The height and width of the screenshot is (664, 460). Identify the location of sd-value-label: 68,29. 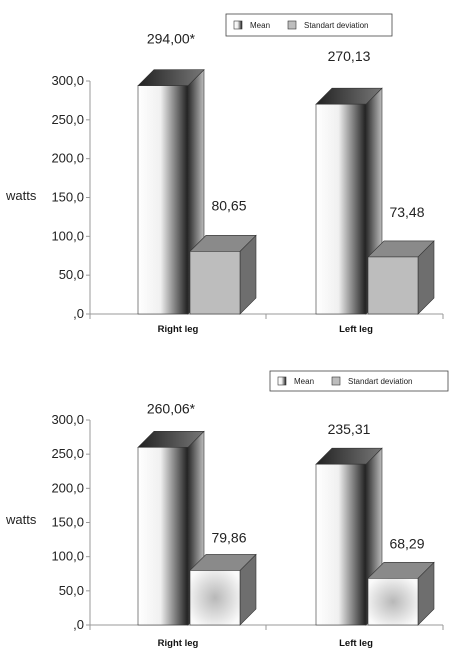
(406, 543).